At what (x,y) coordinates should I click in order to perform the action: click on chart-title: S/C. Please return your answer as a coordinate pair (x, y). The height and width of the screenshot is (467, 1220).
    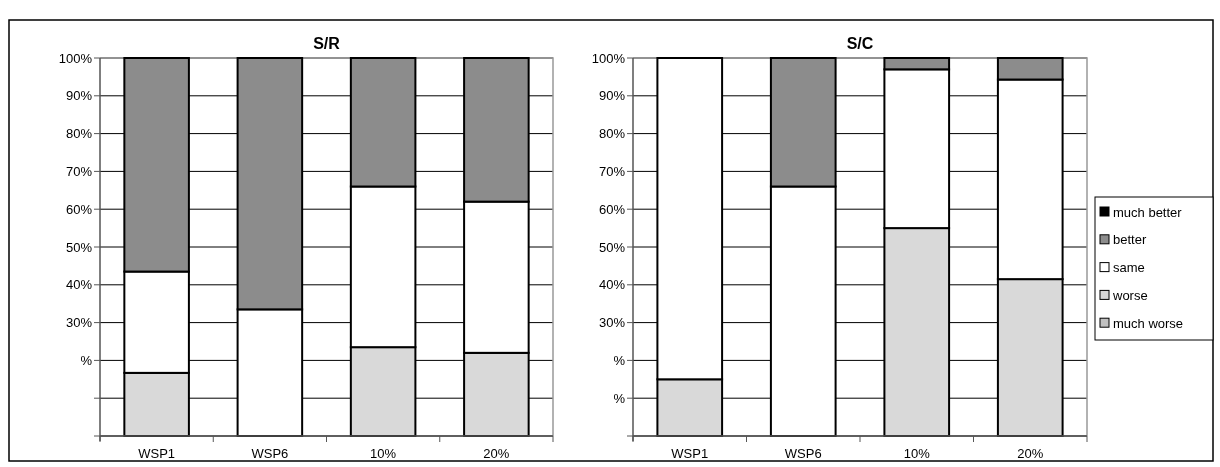
    Looking at the image, I should click on (860, 43).